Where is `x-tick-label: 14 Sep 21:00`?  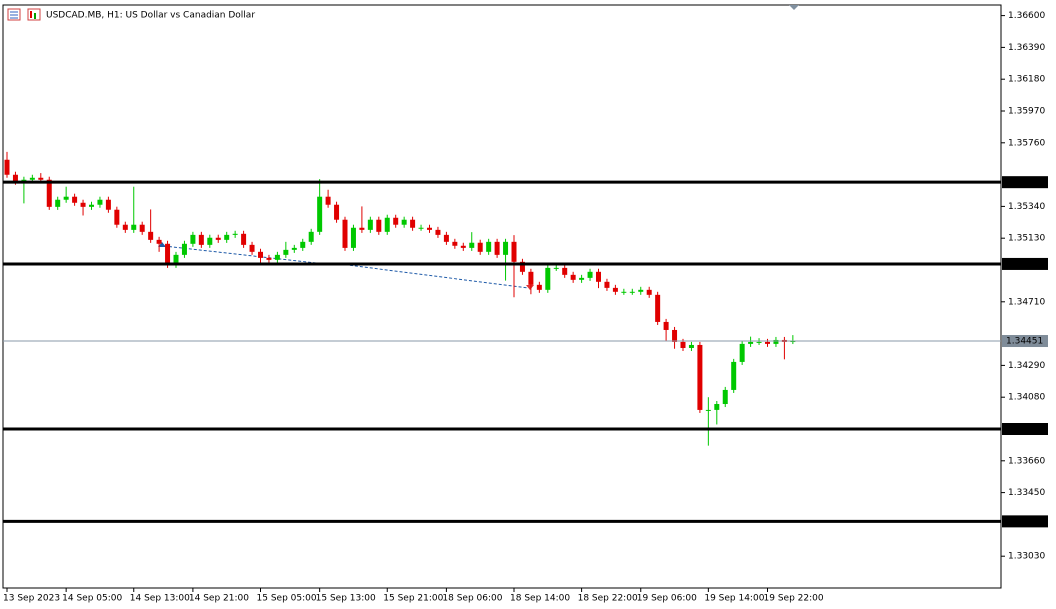 x-tick-label: 14 Sep 21:00 is located at coordinates (219, 599).